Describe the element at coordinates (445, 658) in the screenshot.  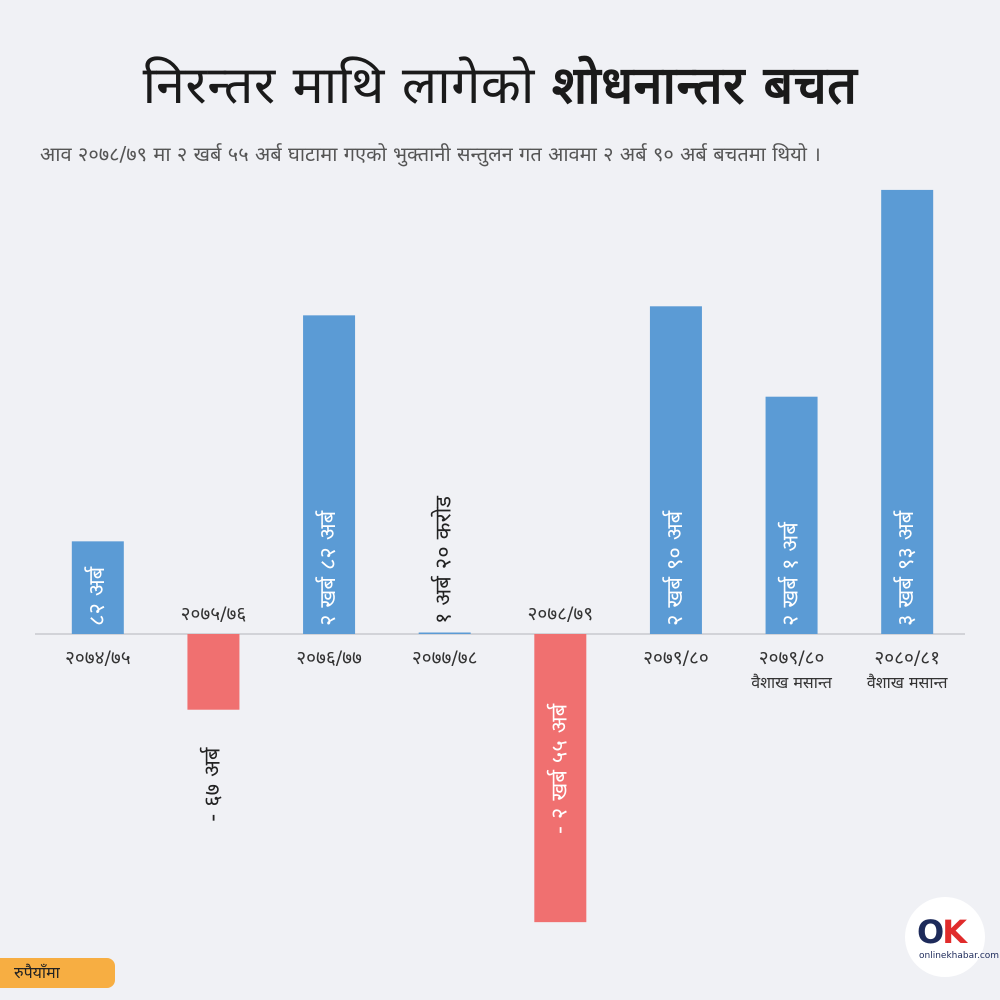
I see `category-label-4: २०७७/७८` at that location.